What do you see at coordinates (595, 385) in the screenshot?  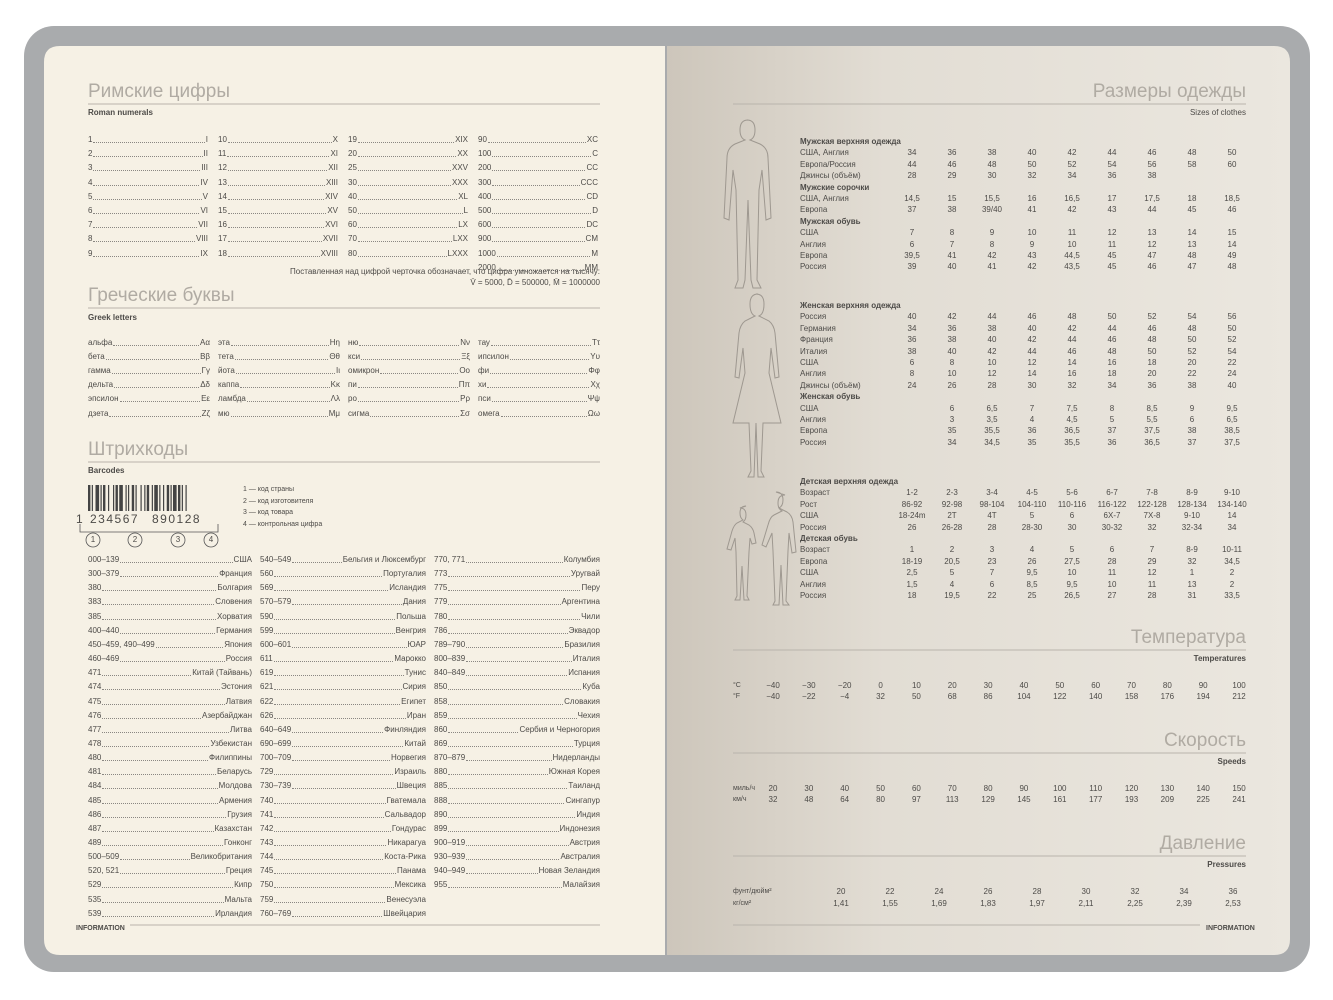 I see `entry-value: Χχ` at bounding box center [595, 385].